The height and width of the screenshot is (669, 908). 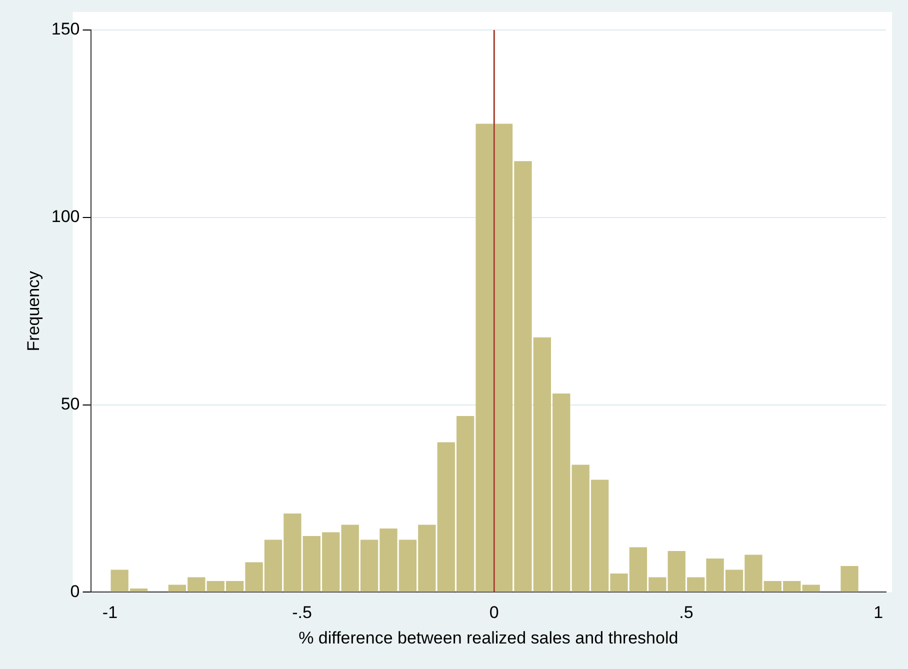 I want to click on y-tick-label: 50, so click(x=70, y=404).